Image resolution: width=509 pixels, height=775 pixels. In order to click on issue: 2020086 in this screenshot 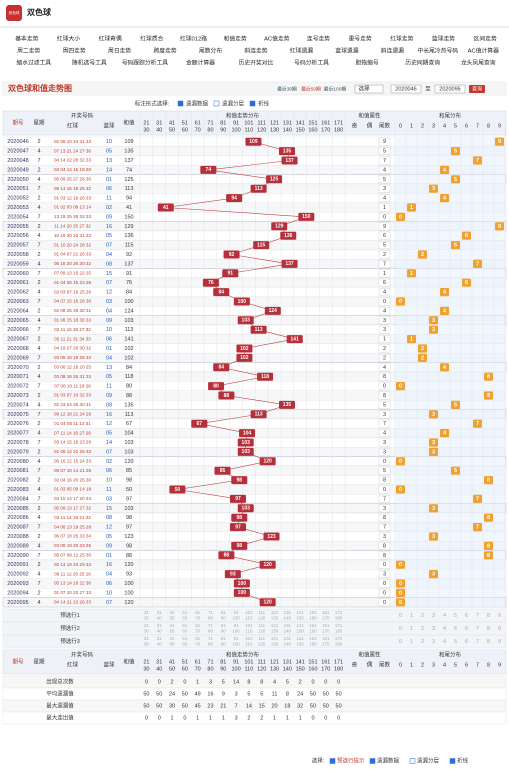, I will do `click(17, 518)`.